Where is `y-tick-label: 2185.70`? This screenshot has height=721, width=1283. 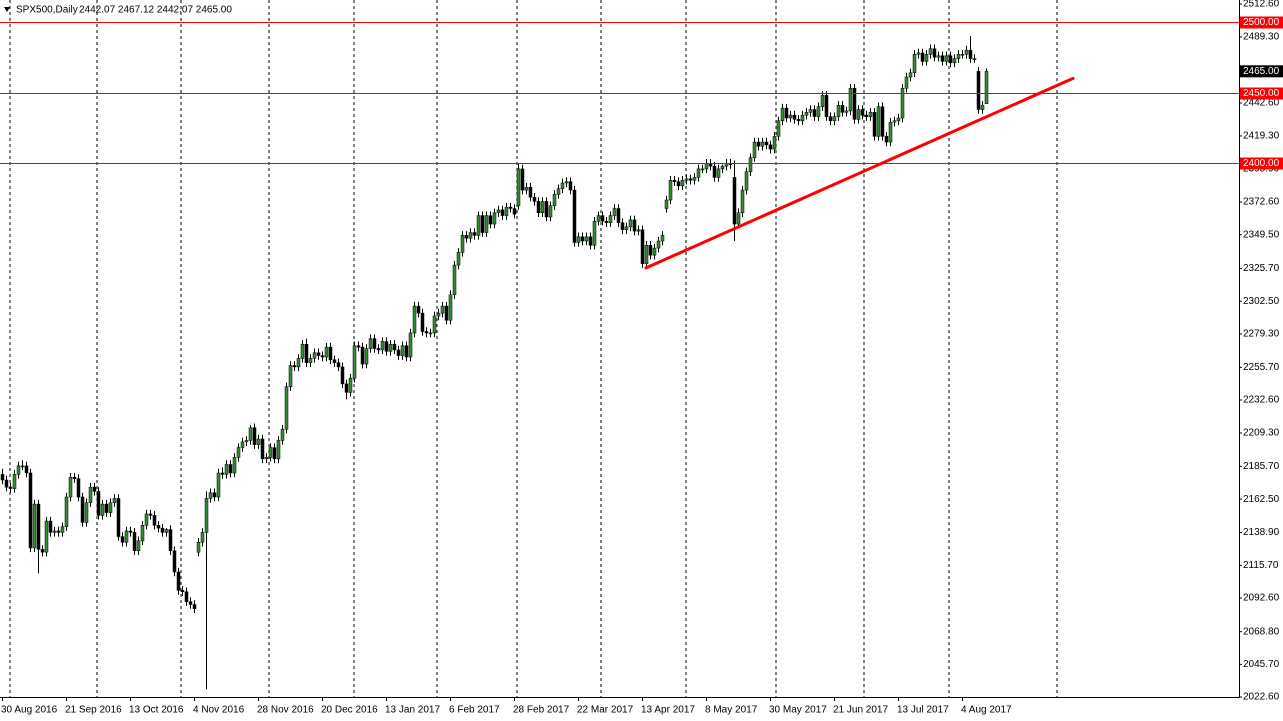 y-tick-label: 2185.70 is located at coordinates (1261, 466).